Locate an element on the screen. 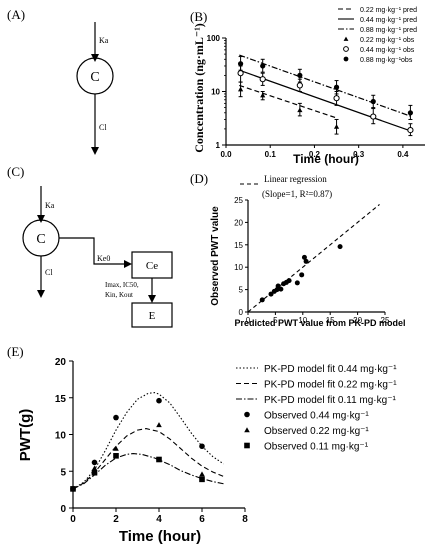 This screenshot has width=438, height=550. chart-d-x-tick-label: 20 is located at coordinates (357, 320).